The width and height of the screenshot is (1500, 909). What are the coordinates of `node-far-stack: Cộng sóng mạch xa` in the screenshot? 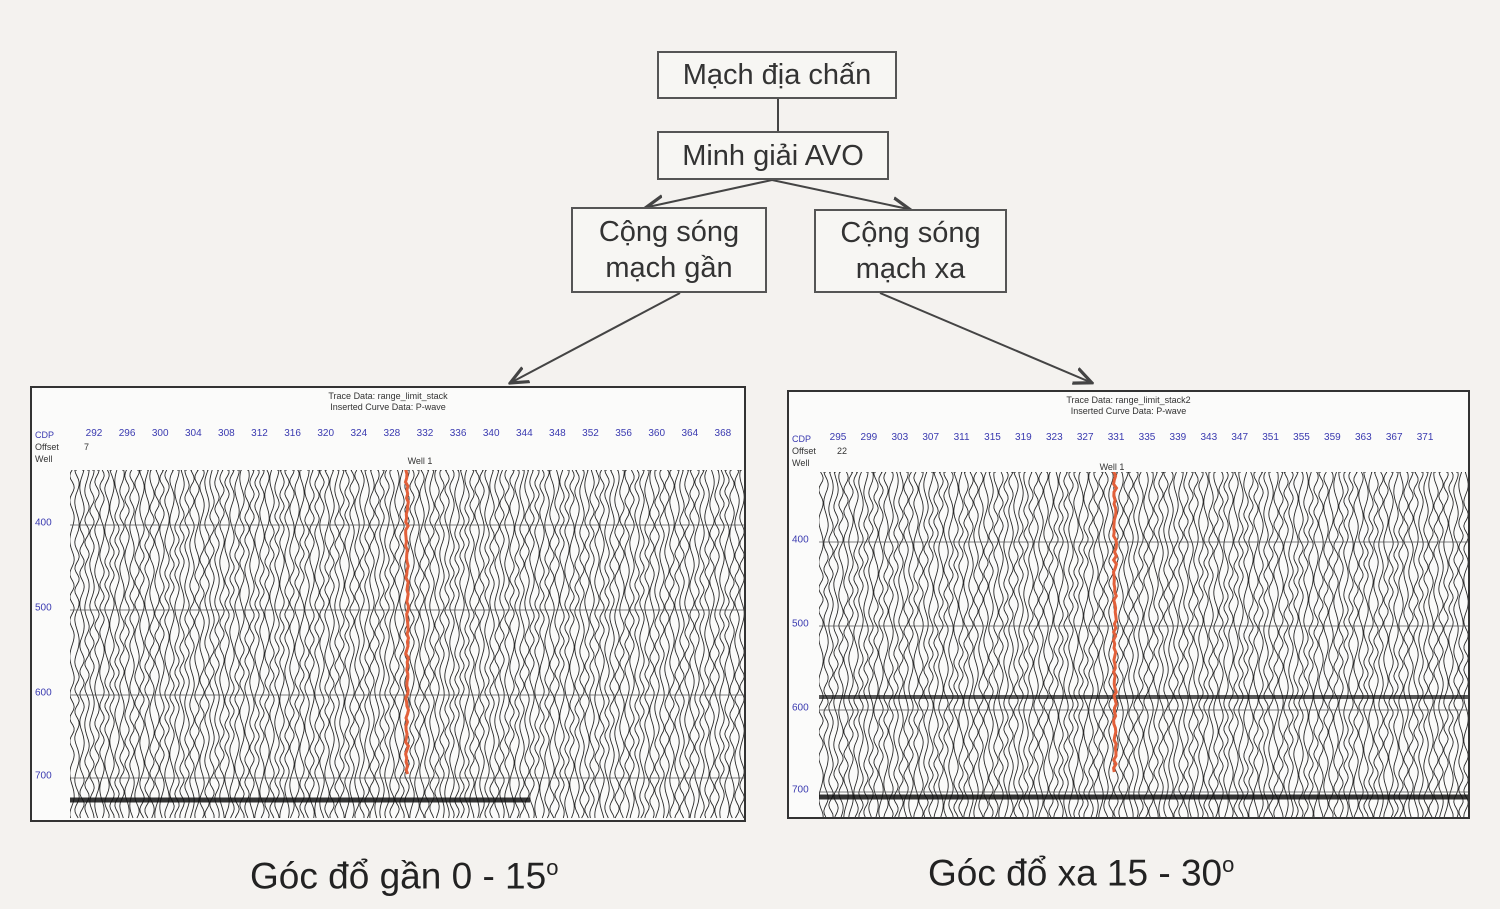 It's located at (910, 251).